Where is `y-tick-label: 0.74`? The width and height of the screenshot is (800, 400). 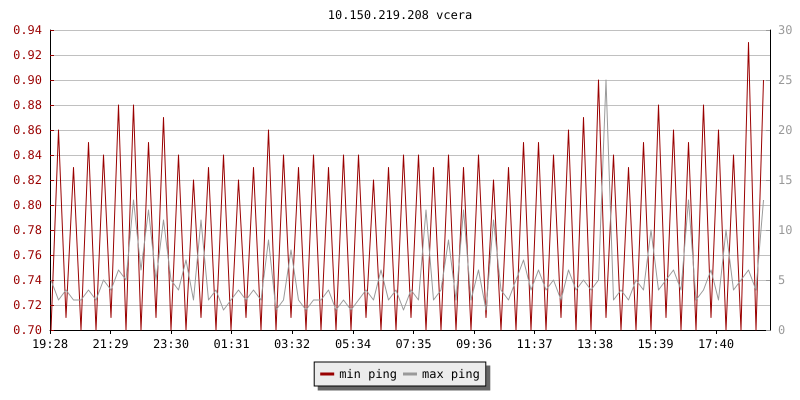
y-tick-label: 0.74 is located at coordinates (27, 280).